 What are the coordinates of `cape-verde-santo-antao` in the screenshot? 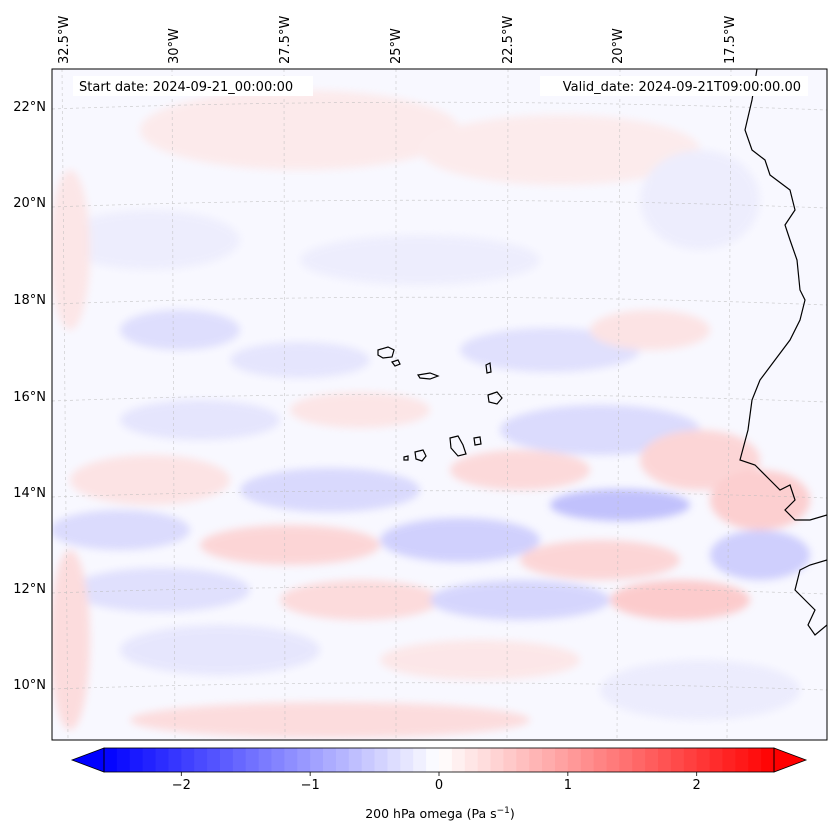 It's located at (386, 352).